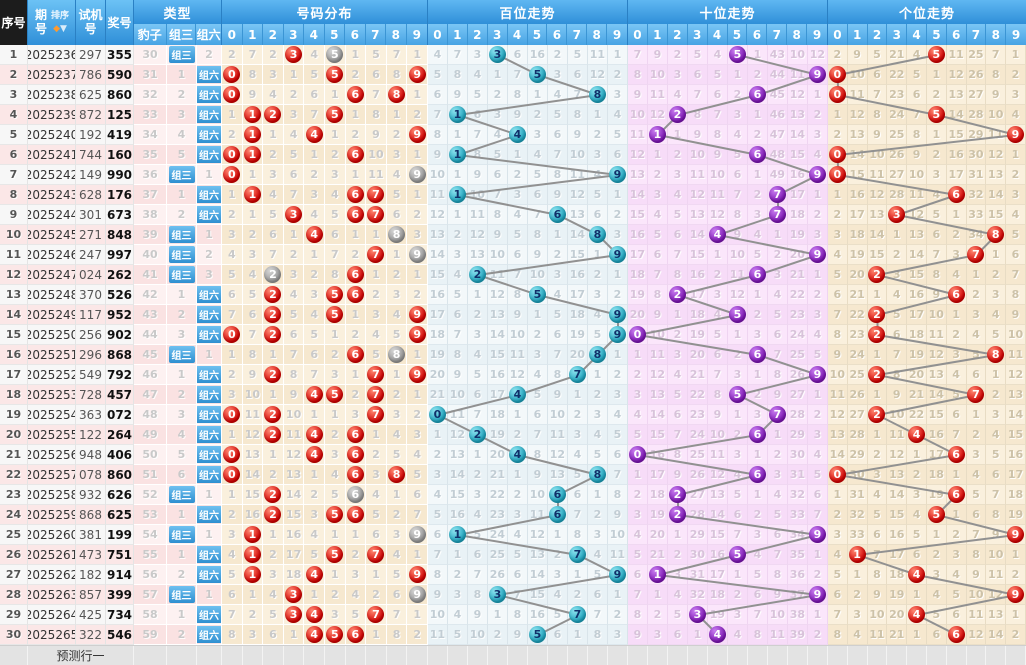 The width and height of the screenshot is (1026, 665). Describe the element at coordinates (252, 354) in the screenshot. I see `dist-miss-value: 8` at that location.